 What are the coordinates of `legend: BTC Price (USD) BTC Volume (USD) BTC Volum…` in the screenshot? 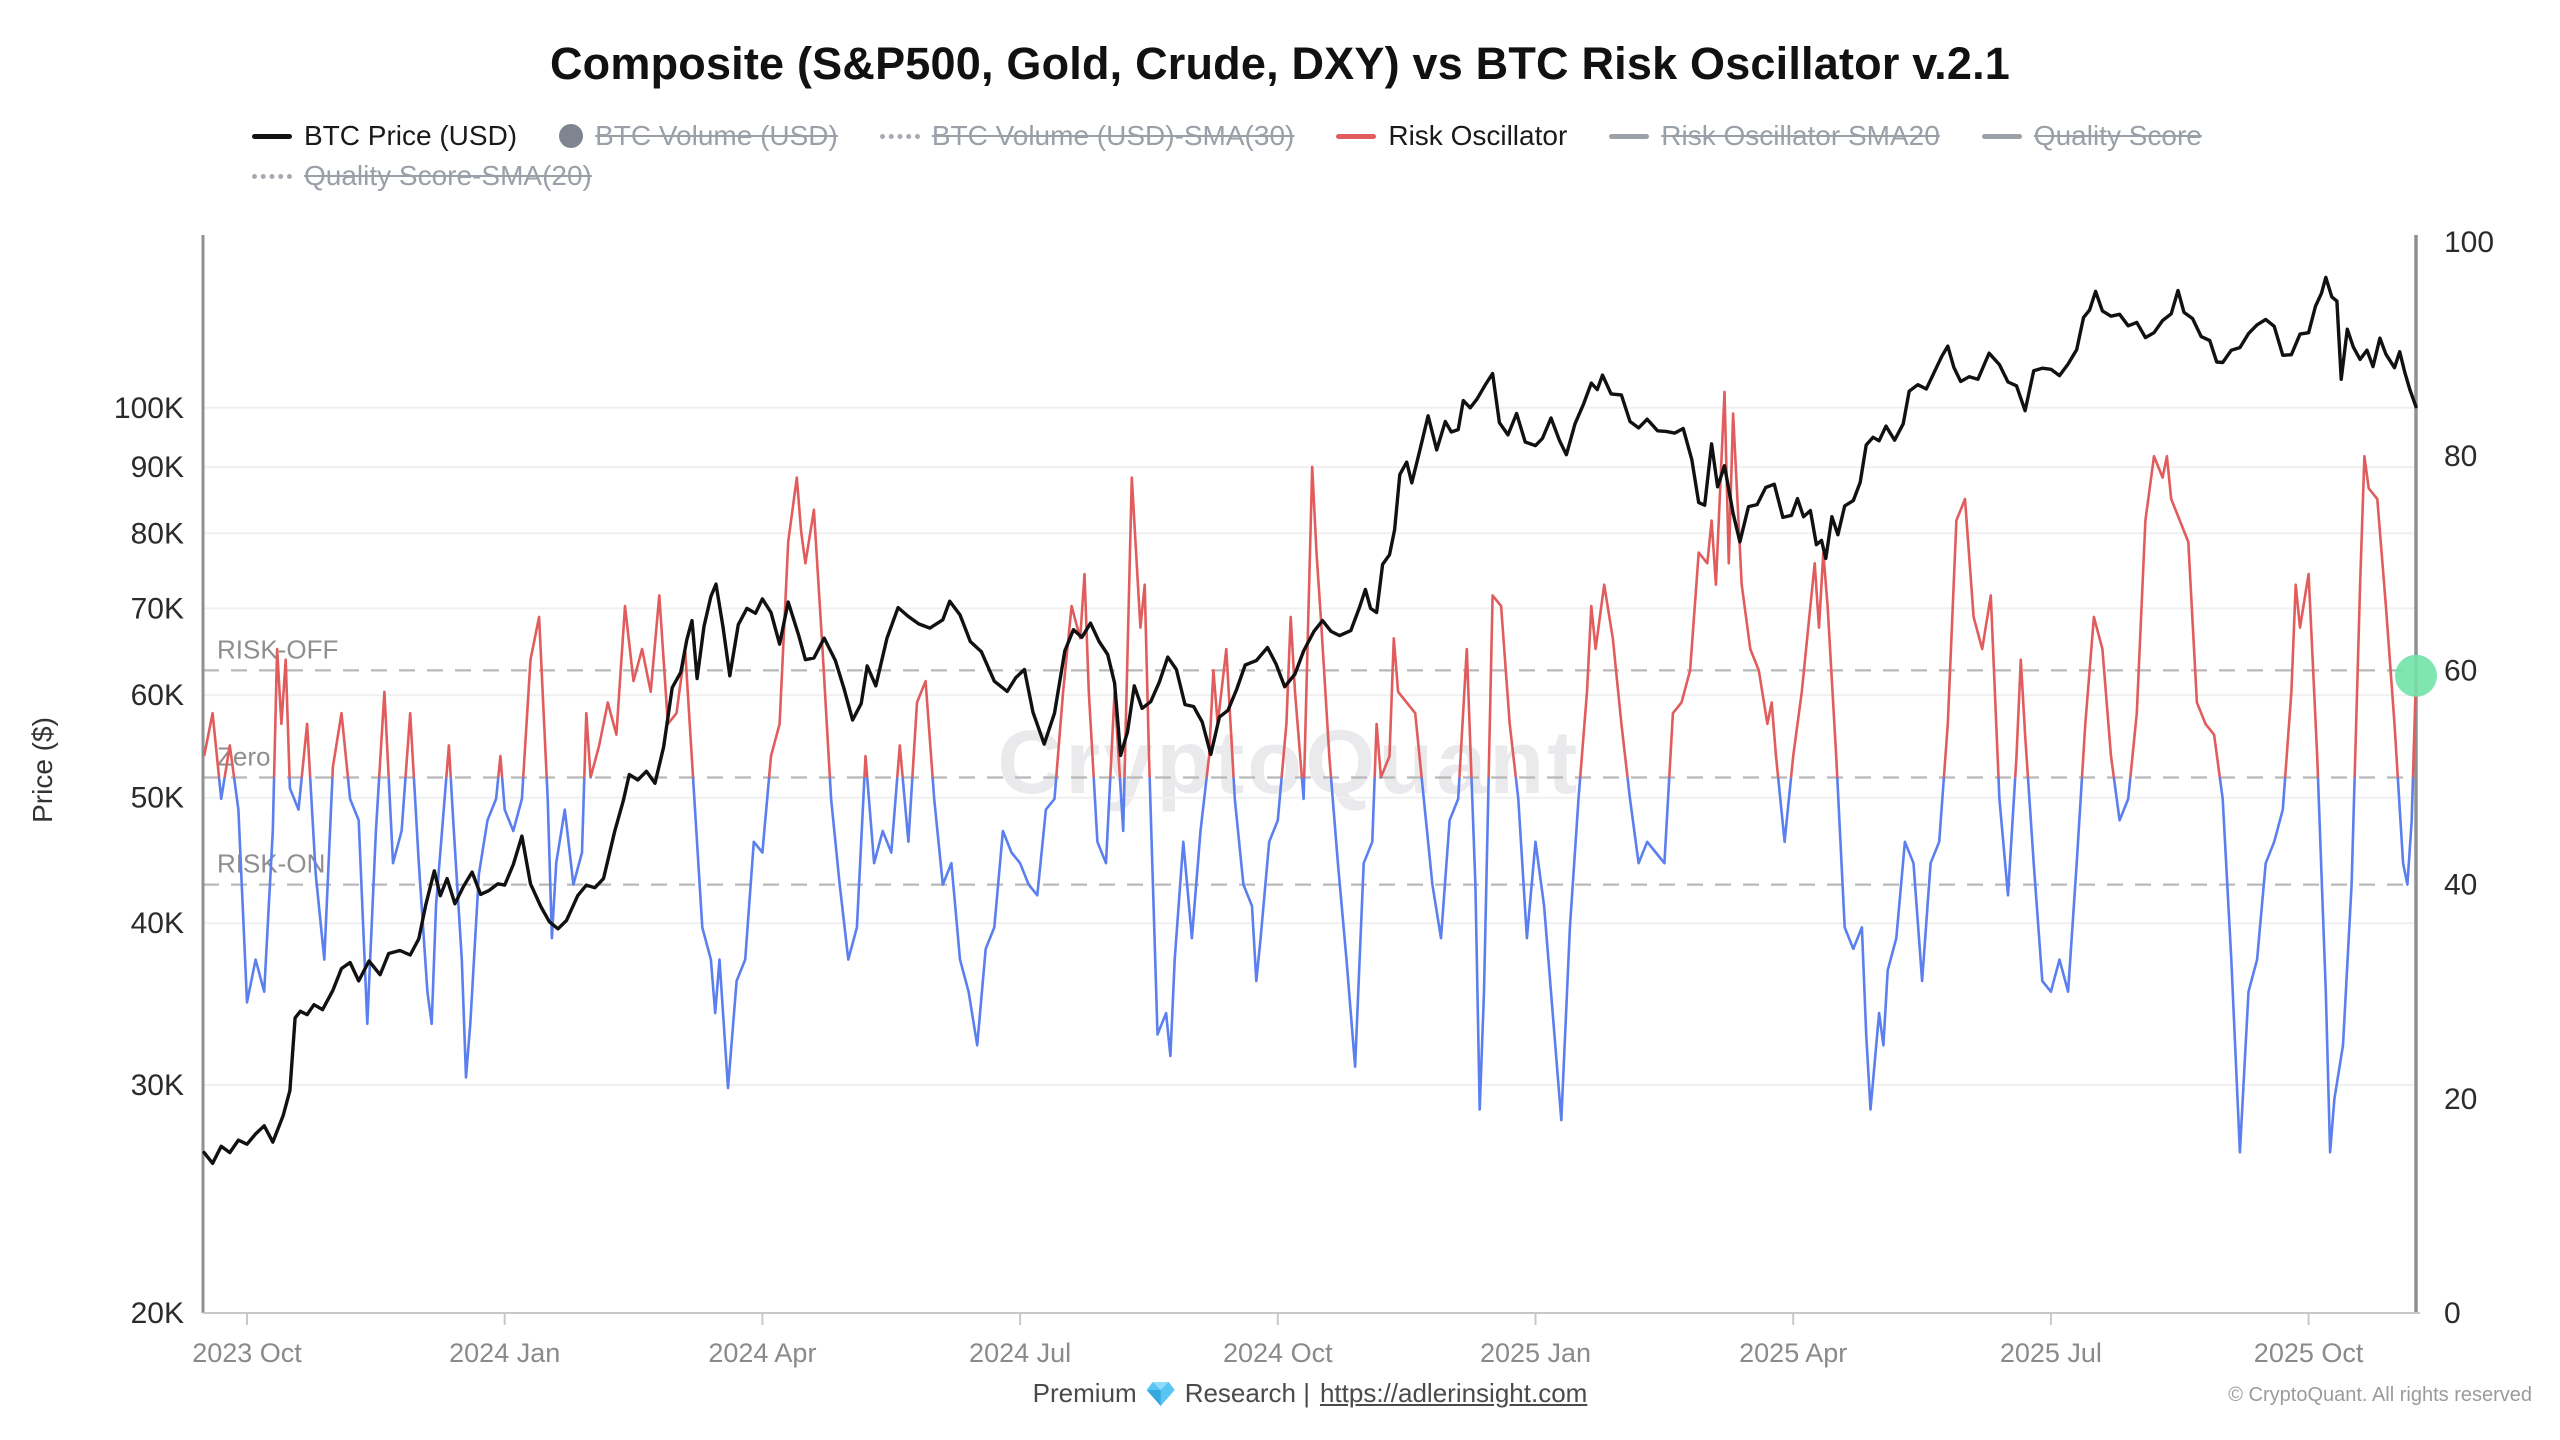 It's located at (1332, 156).